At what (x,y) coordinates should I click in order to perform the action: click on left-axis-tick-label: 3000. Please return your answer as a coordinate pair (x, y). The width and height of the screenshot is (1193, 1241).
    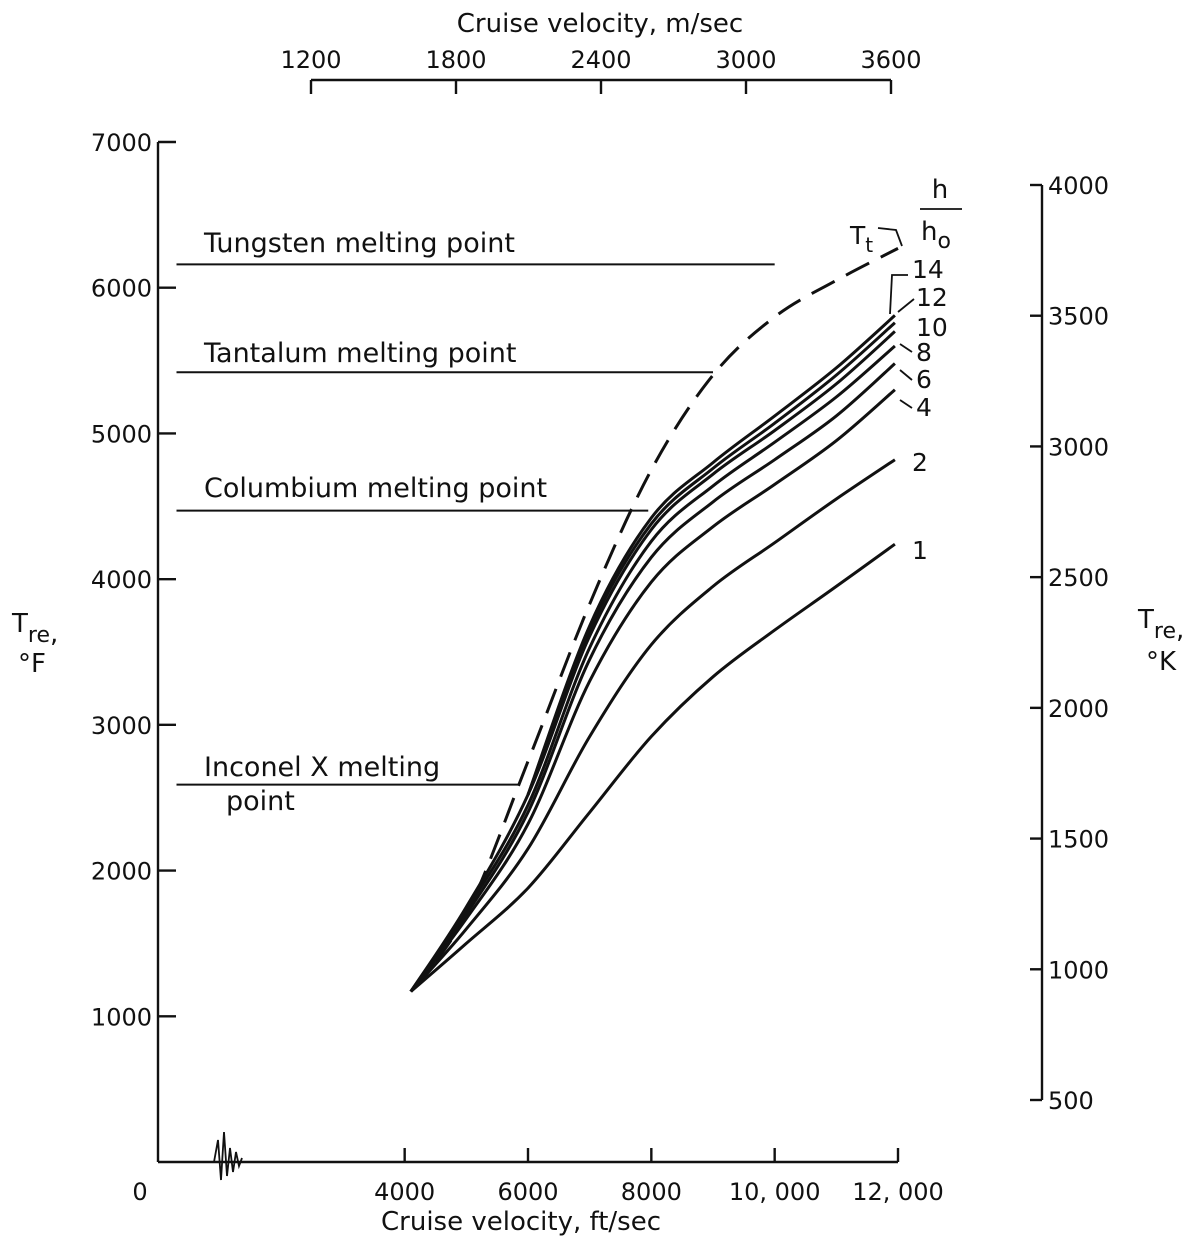
    Looking at the image, I should click on (121, 726).